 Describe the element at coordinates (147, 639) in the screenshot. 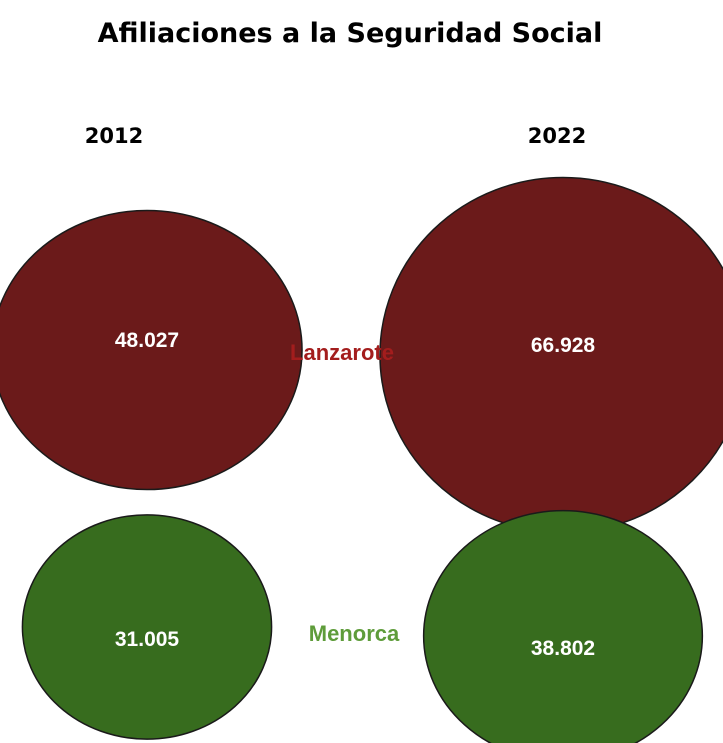

I see `value-label-menorca-2012: 31.005` at that location.